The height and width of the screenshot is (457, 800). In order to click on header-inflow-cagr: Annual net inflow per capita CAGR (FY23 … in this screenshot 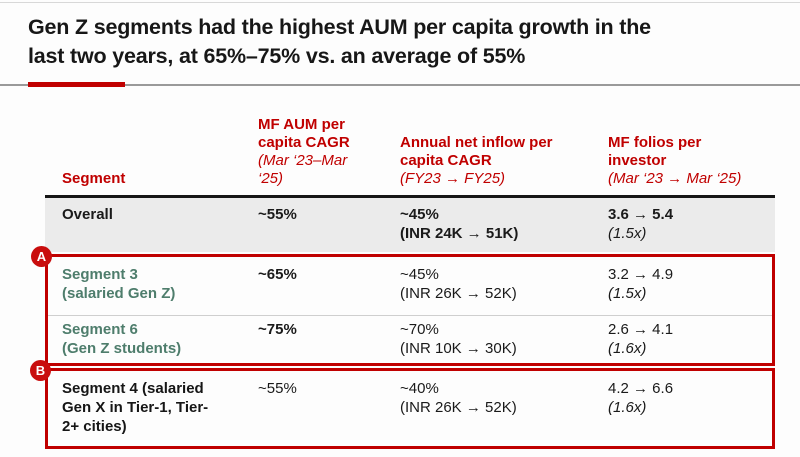, I will do `click(504, 161)`.